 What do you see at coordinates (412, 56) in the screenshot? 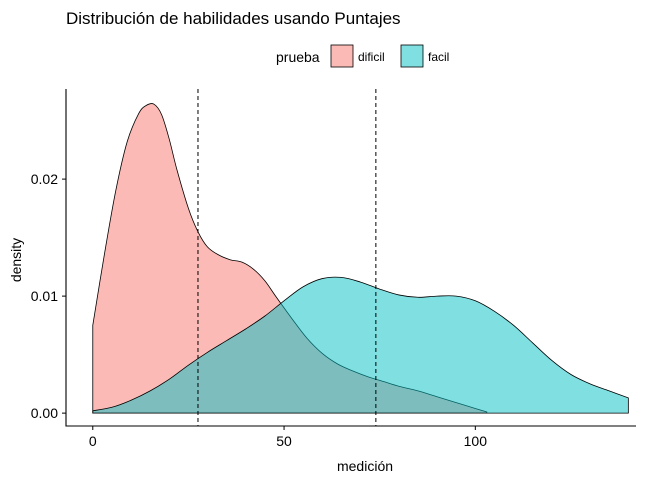
I see `legend-key-facil` at bounding box center [412, 56].